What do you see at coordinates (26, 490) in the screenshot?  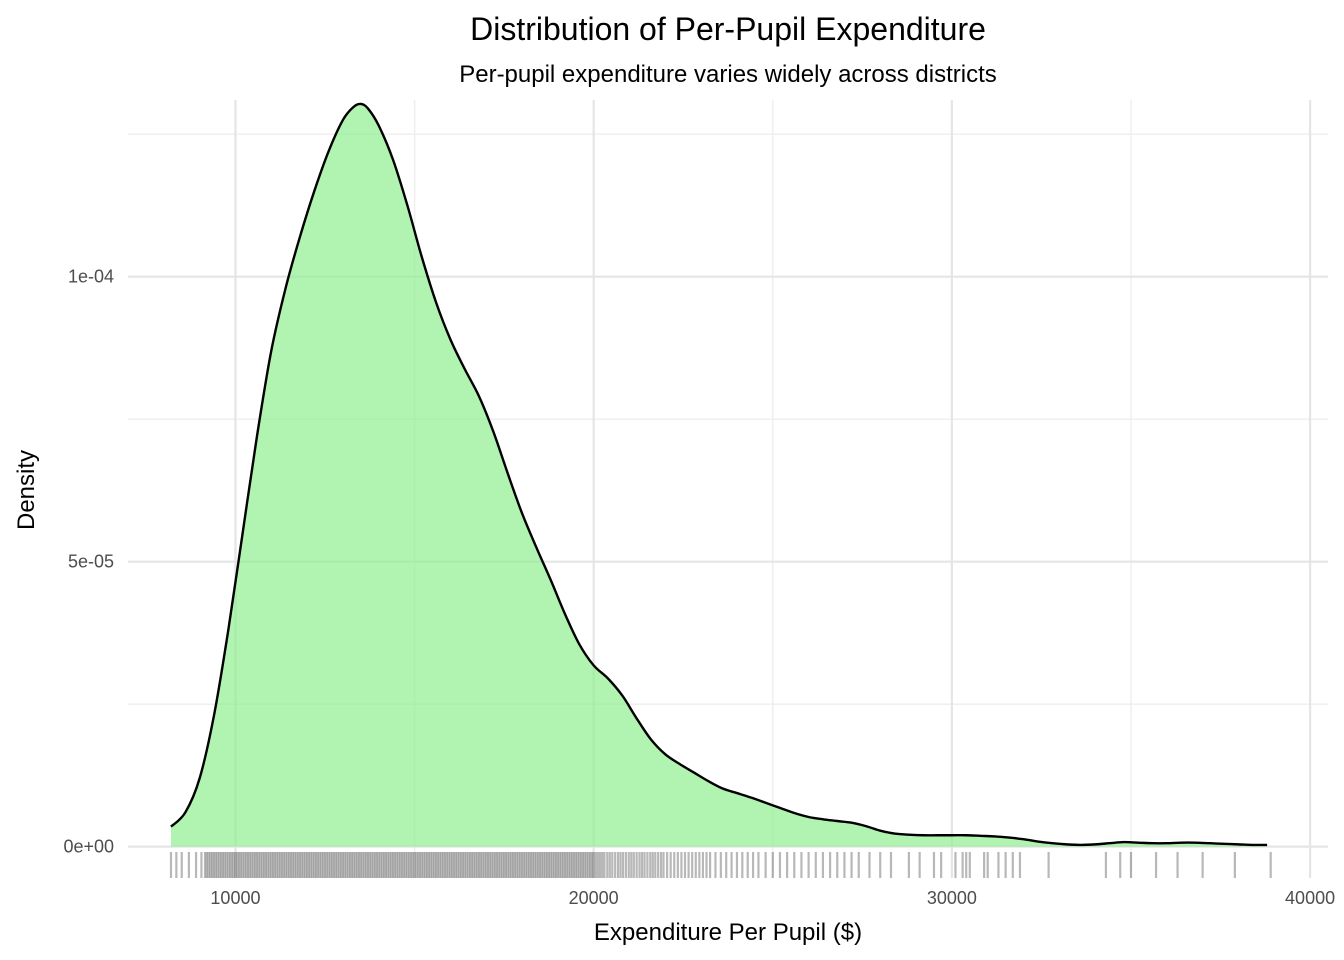 I see `y-axis-title: Density` at bounding box center [26, 490].